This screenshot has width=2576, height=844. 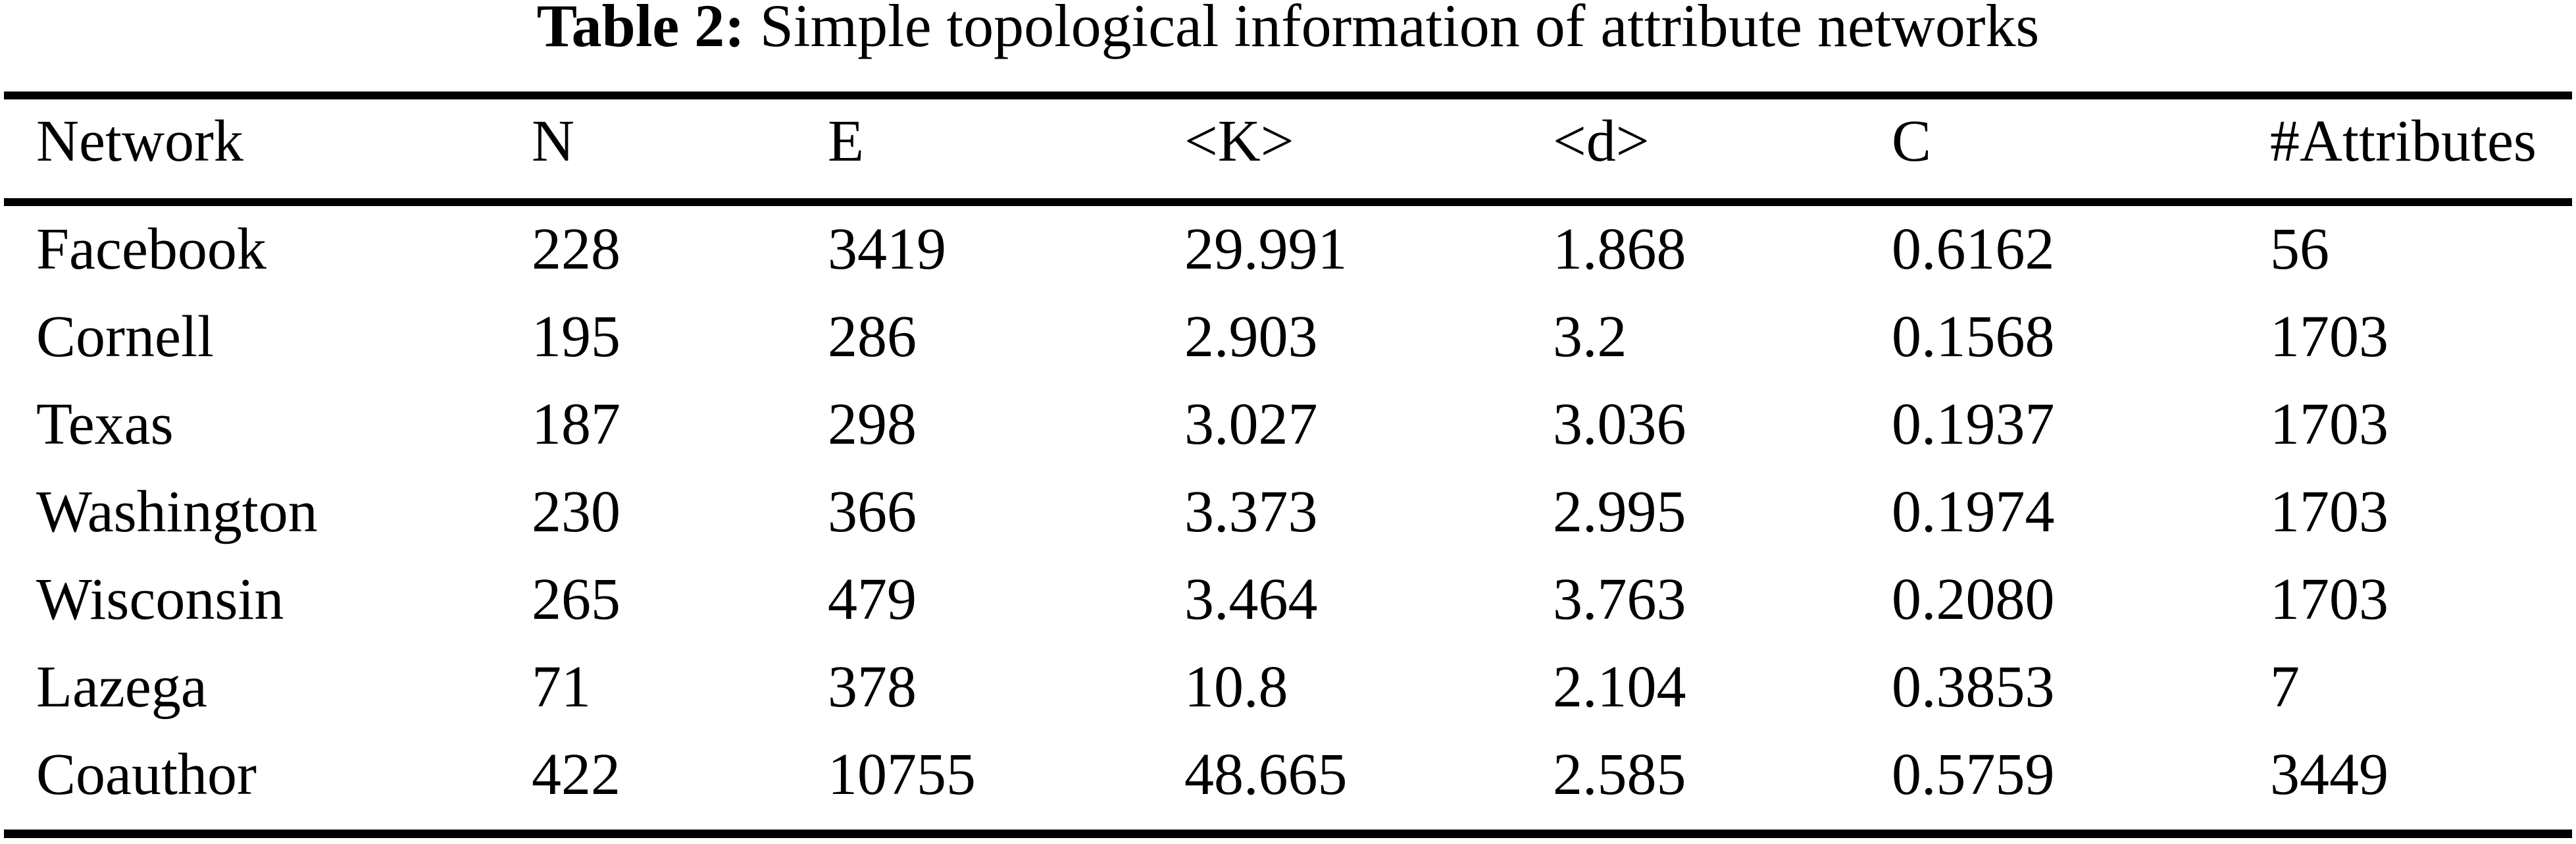 I want to click on cell-network: Facebook, so click(x=151, y=249).